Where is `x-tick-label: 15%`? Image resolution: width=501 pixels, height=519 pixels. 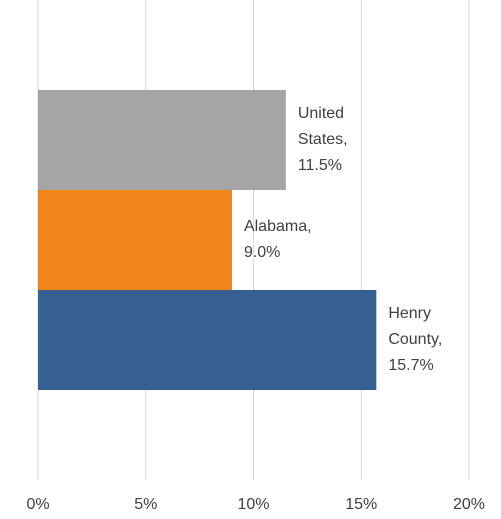
x-tick-label: 15% is located at coordinates (361, 504).